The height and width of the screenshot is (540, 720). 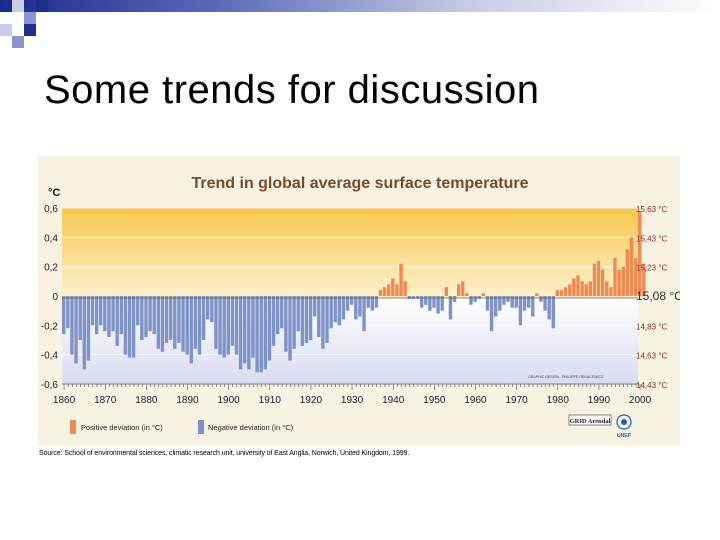 I want to click on y-right-tick-label: 14,43 °C, so click(x=651, y=385).